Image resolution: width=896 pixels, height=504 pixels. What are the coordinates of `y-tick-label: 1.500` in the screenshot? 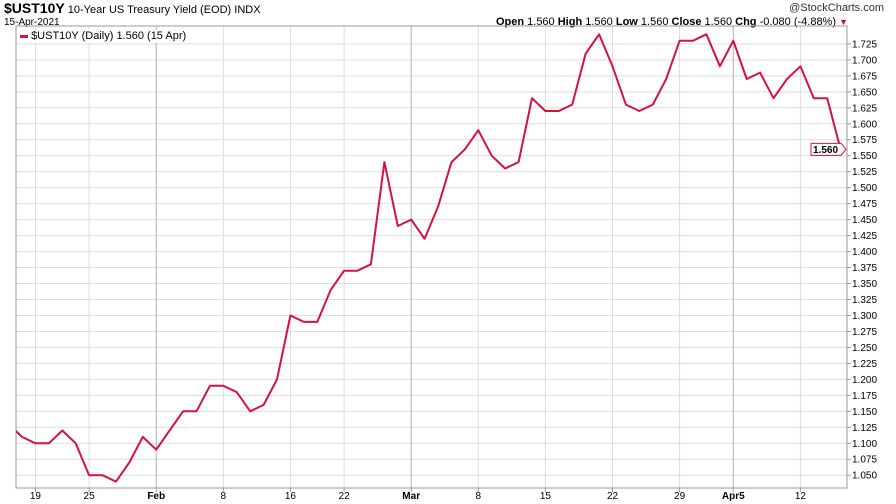 It's located at (864, 188).